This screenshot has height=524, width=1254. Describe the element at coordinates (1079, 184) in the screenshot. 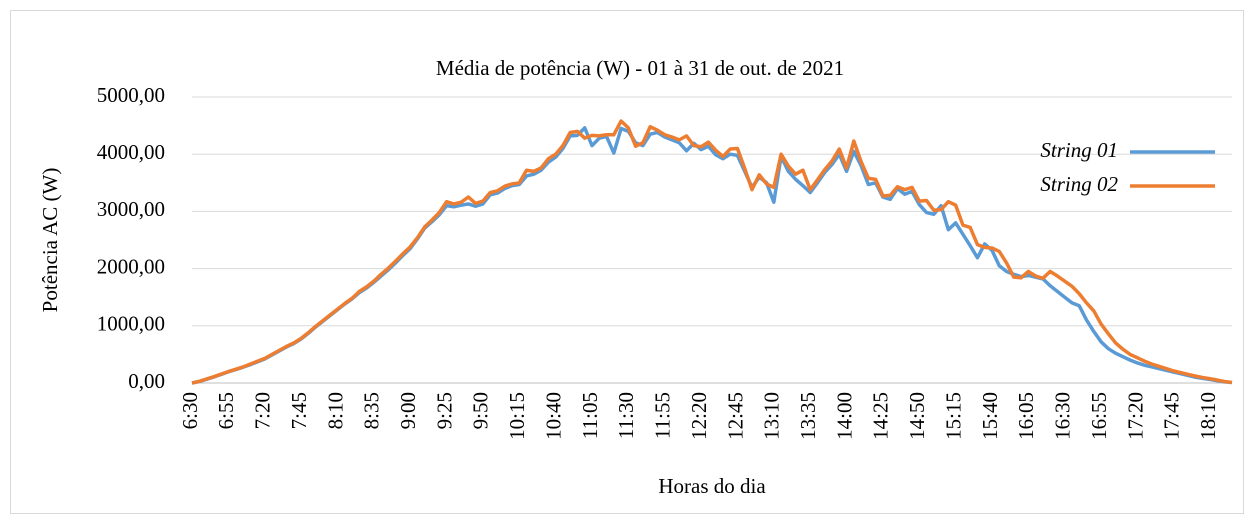

I see `legend-label: String 02` at that location.